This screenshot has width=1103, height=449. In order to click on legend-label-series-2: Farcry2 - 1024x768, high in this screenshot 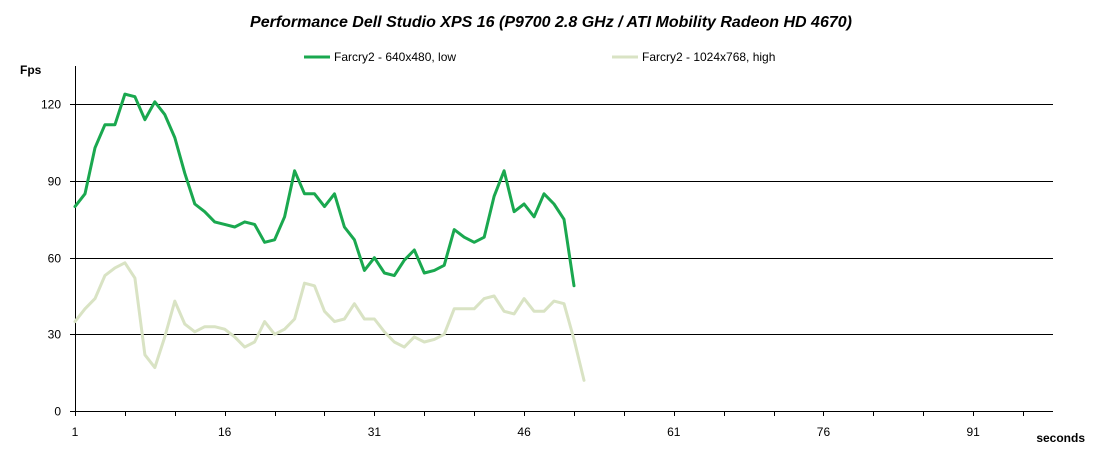, I will do `click(708, 57)`.